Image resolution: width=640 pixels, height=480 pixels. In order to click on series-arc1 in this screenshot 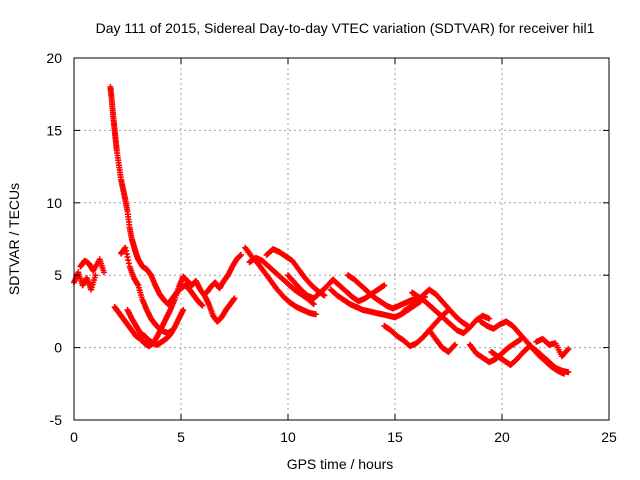, I will do `click(85, 281)`.